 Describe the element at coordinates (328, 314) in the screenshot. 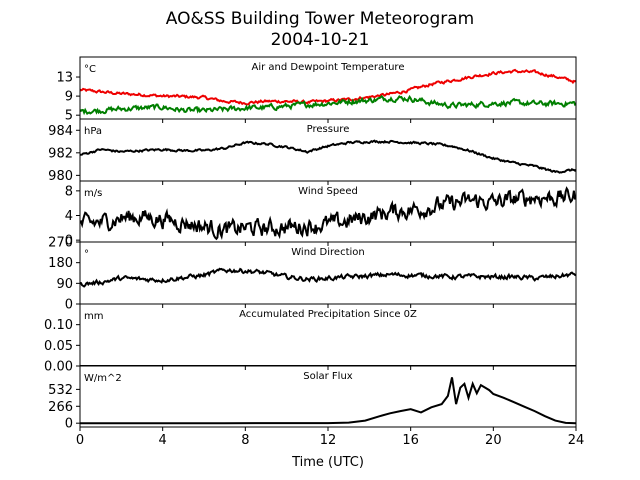

I see `panel-title-precip: Accumulated Precipitation Since 0Z` at that location.